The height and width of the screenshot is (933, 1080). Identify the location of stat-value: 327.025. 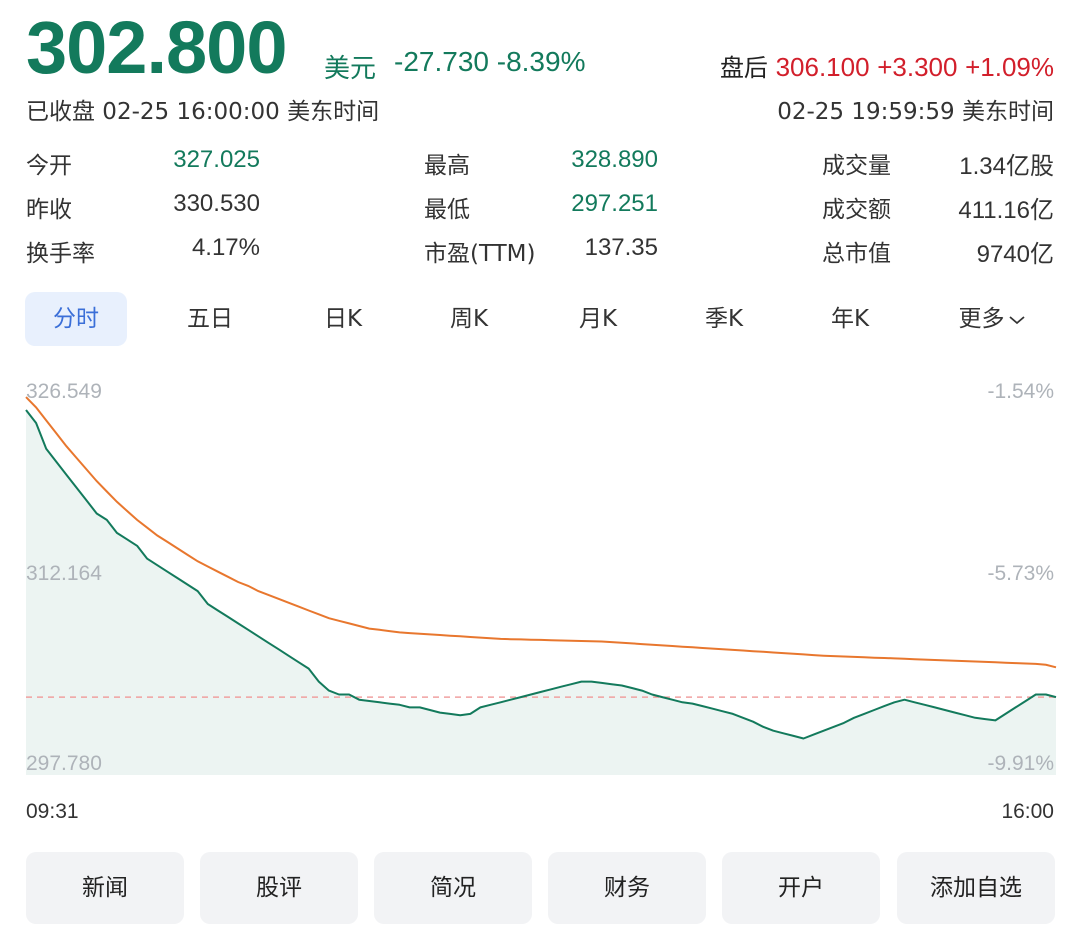
(216, 159).